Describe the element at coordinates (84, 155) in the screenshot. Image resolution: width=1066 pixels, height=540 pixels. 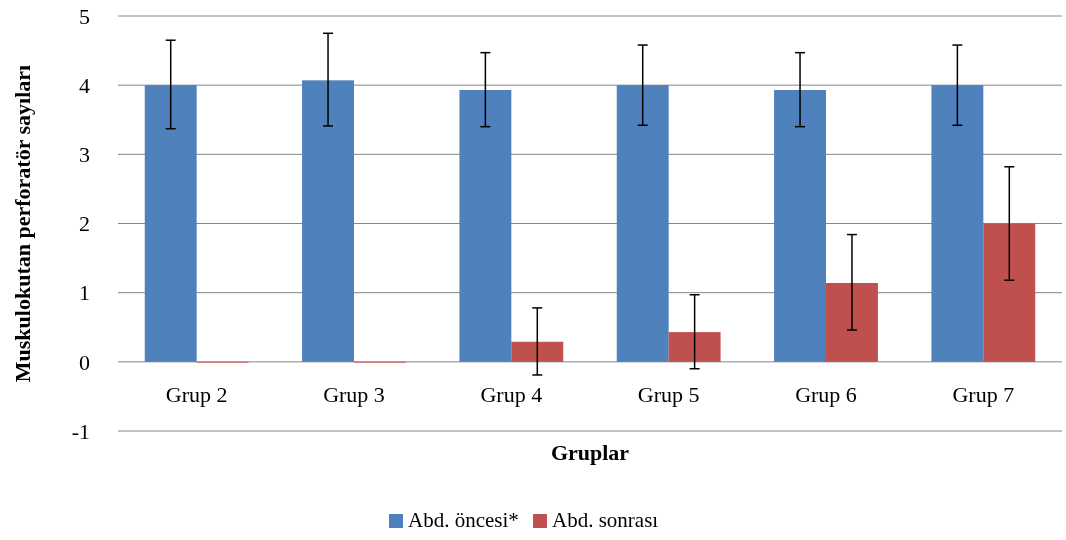
I see `y-tick-label: 3` at that location.